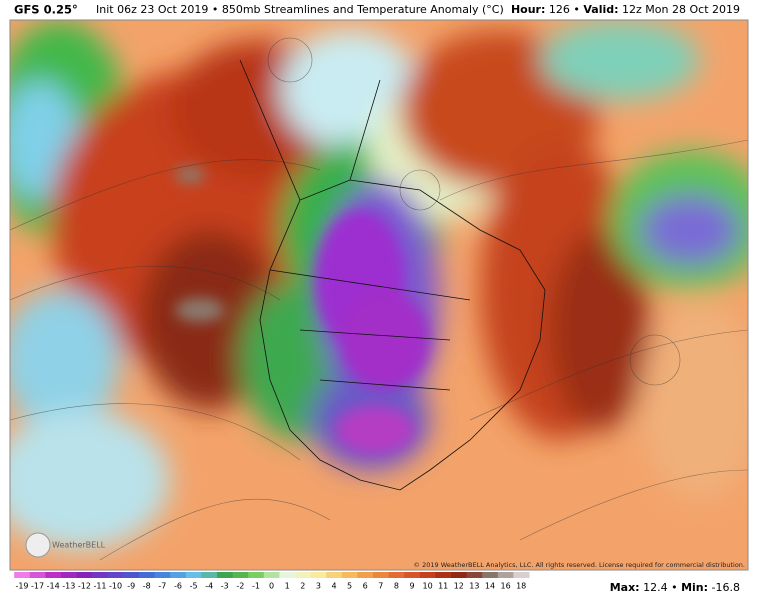 The image size is (769, 600). I want to click on colorbar-label: 7, so click(380, 586).